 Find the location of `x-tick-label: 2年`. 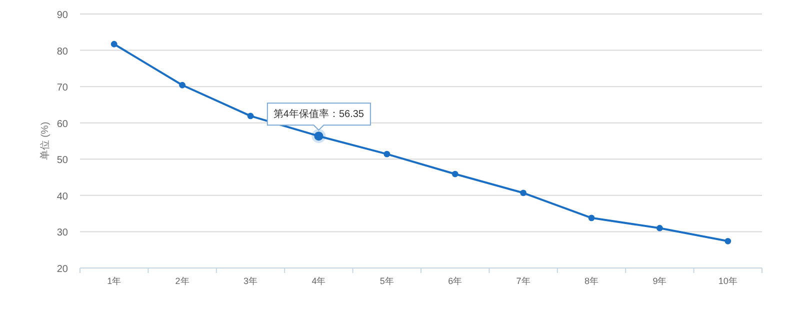

x-tick-label: 2年 is located at coordinates (182, 281).